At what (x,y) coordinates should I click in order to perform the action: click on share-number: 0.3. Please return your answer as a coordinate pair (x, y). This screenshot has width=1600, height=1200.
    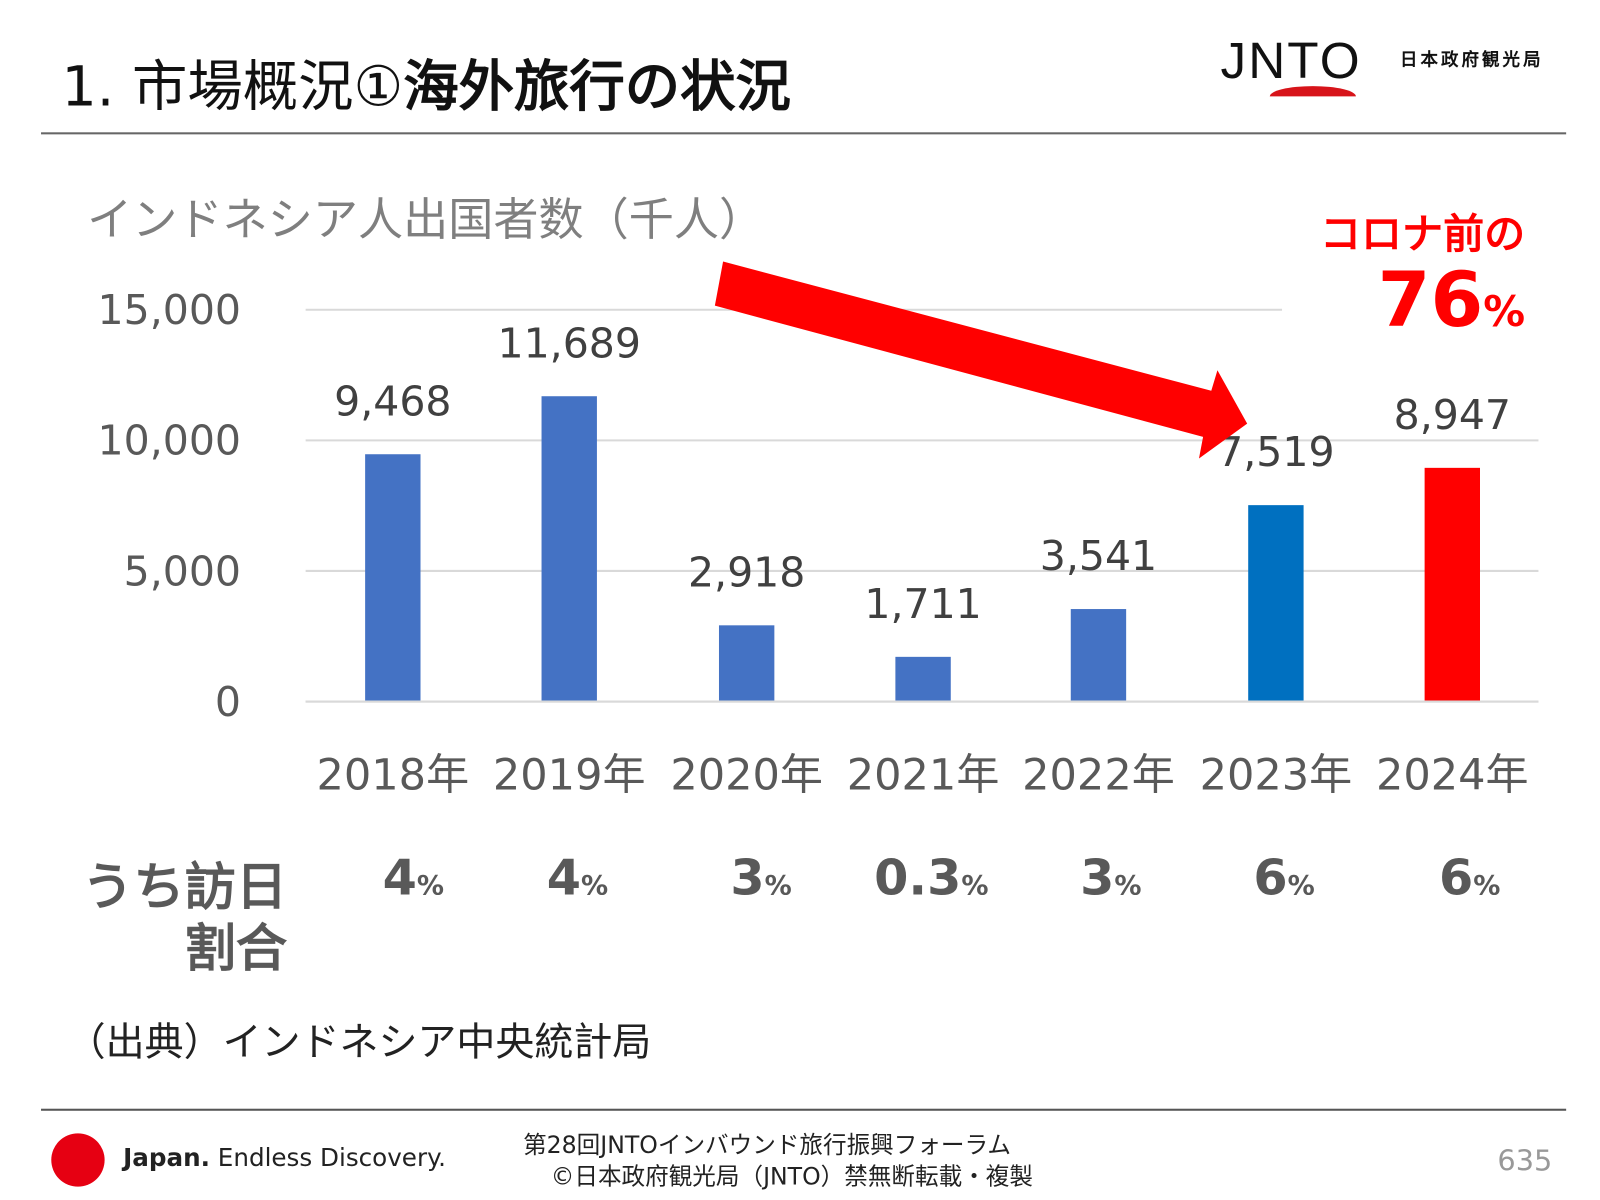
    Looking at the image, I should click on (918, 878).